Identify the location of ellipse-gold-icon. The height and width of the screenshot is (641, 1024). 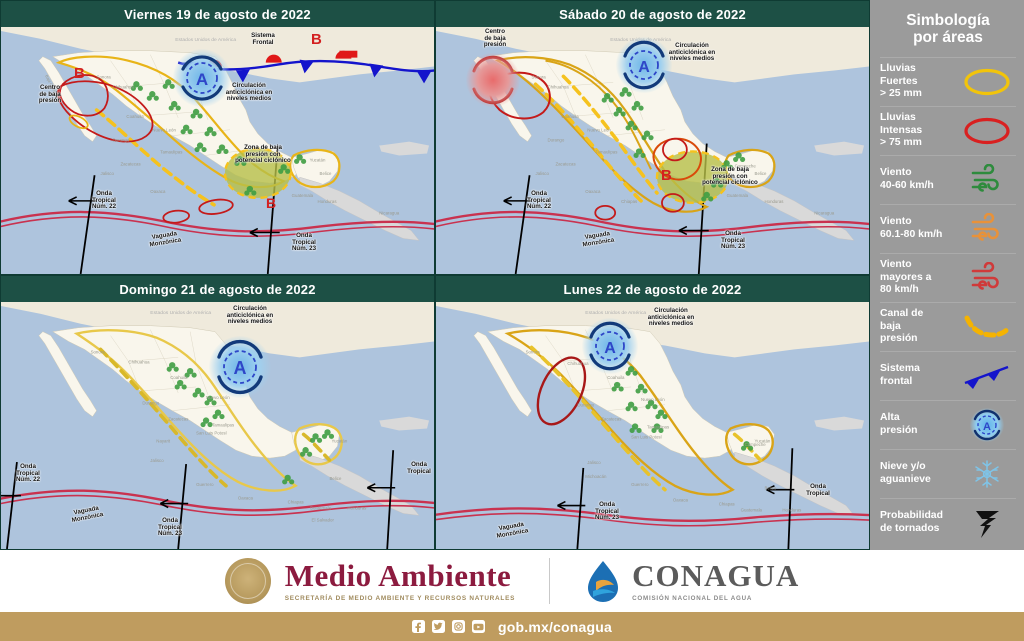
(987, 82).